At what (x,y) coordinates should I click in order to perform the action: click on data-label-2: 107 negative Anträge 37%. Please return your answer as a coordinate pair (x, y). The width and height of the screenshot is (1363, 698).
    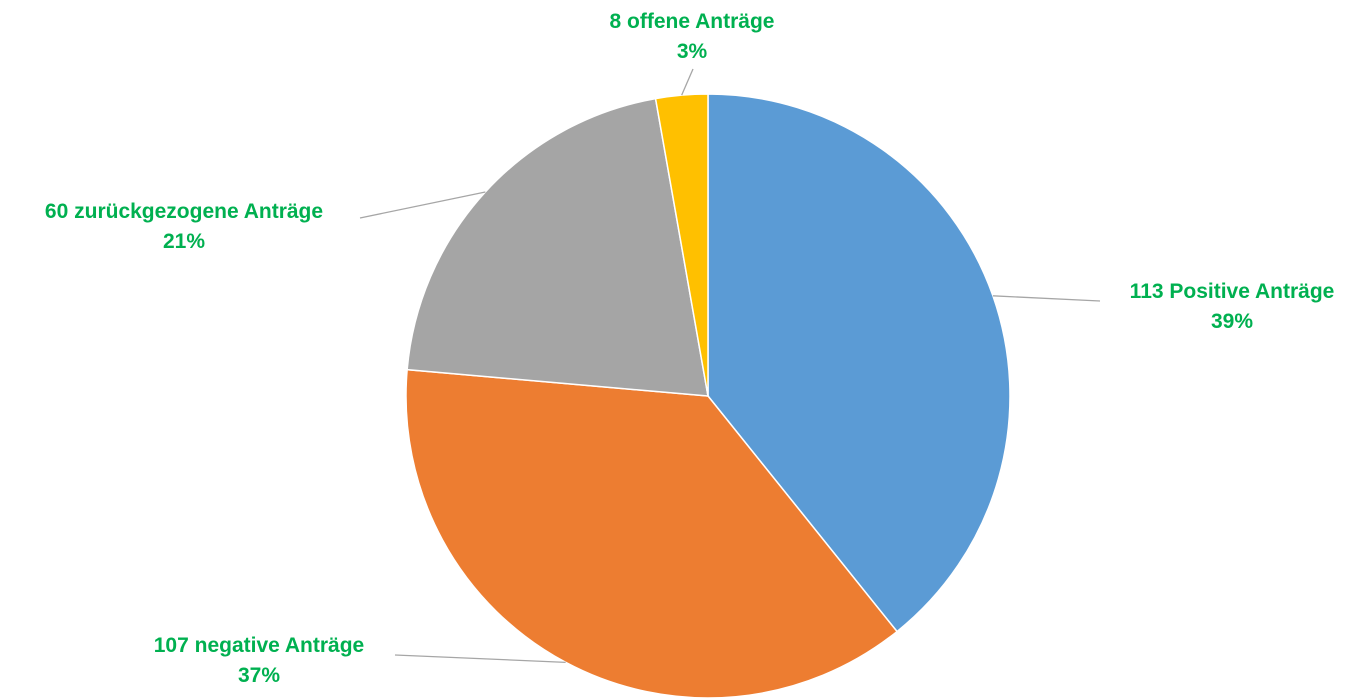
    Looking at the image, I should click on (259, 660).